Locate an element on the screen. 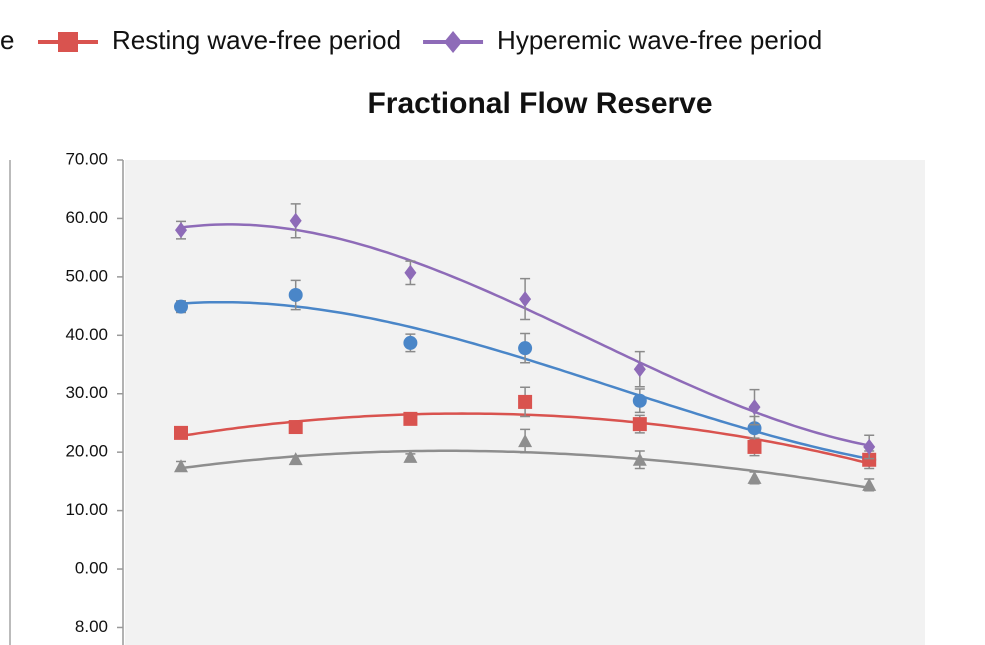 The width and height of the screenshot is (985, 645). y-tick-label: 8.00 is located at coordinates (91, 626).